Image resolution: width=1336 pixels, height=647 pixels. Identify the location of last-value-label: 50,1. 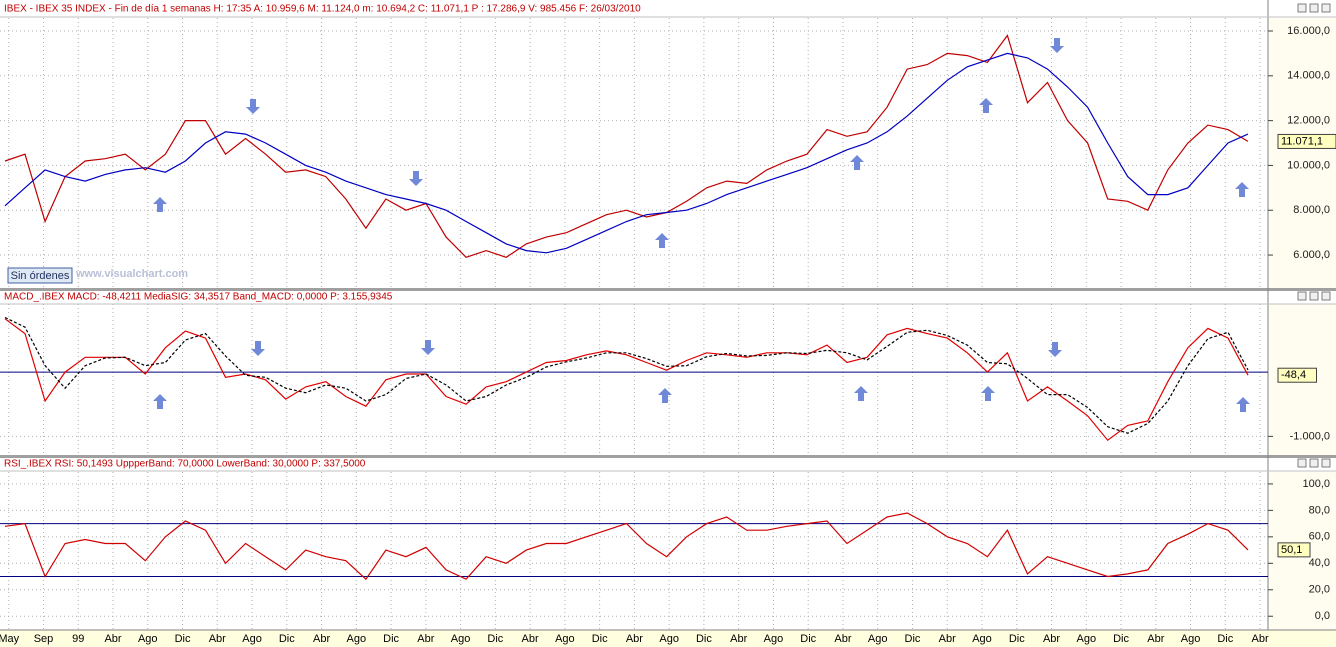
(1291, 550).